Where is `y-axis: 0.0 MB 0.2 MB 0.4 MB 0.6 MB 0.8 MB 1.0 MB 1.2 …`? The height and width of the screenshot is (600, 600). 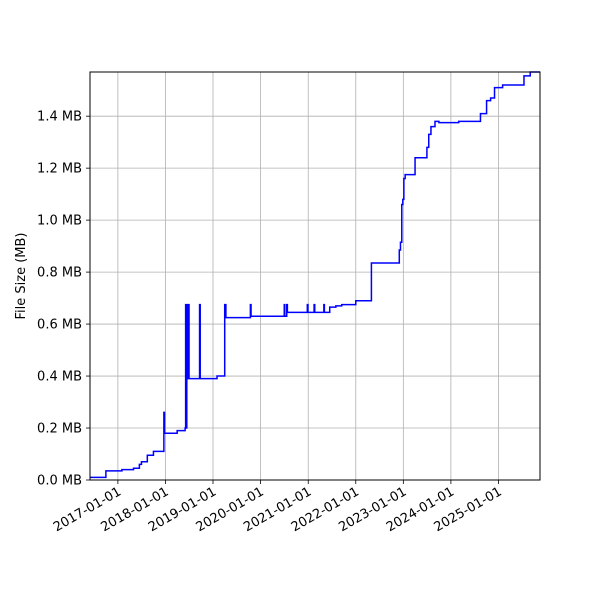
y-axis: 0.0 MB 0.2 MB 0.4 MB 0.6 MB 0.8 MB 1.0 MB 1.2 … is located at coordinates (63, 299).